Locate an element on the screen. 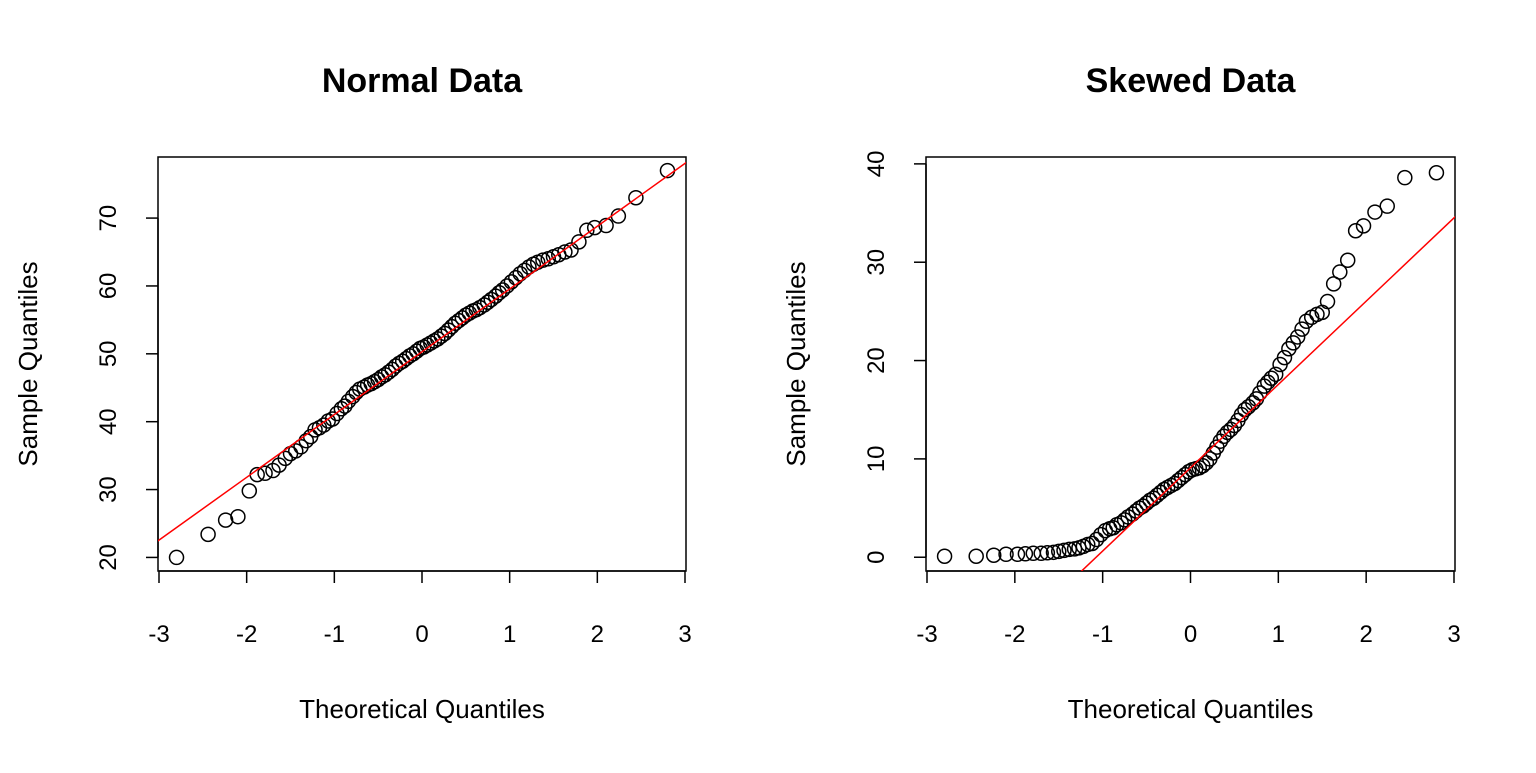 The height and width of the screenshot is (773, 1536). y-axis: 20 30 40 50 60 70 is located at coordinates (127, 388).